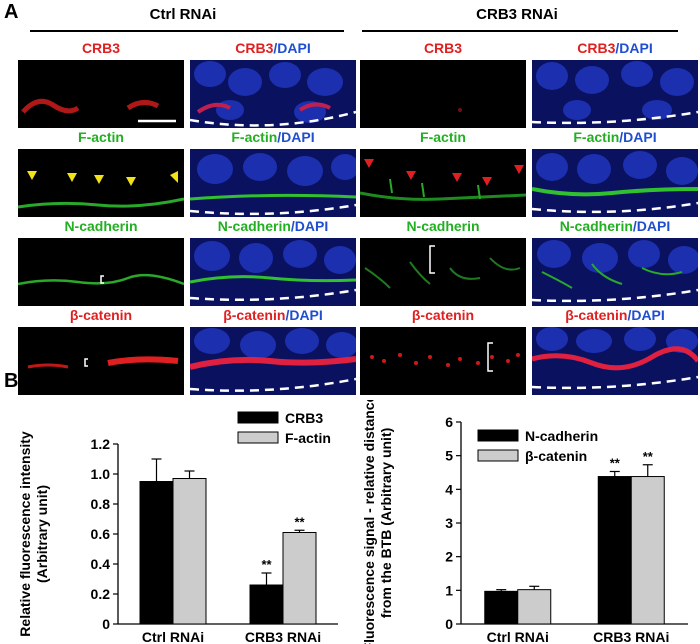 The width and height of the screenshot is (700, 644). Describe the element at coordinates (11, 381) in the screenshot. I see `panel-letter-b: B` at that location.